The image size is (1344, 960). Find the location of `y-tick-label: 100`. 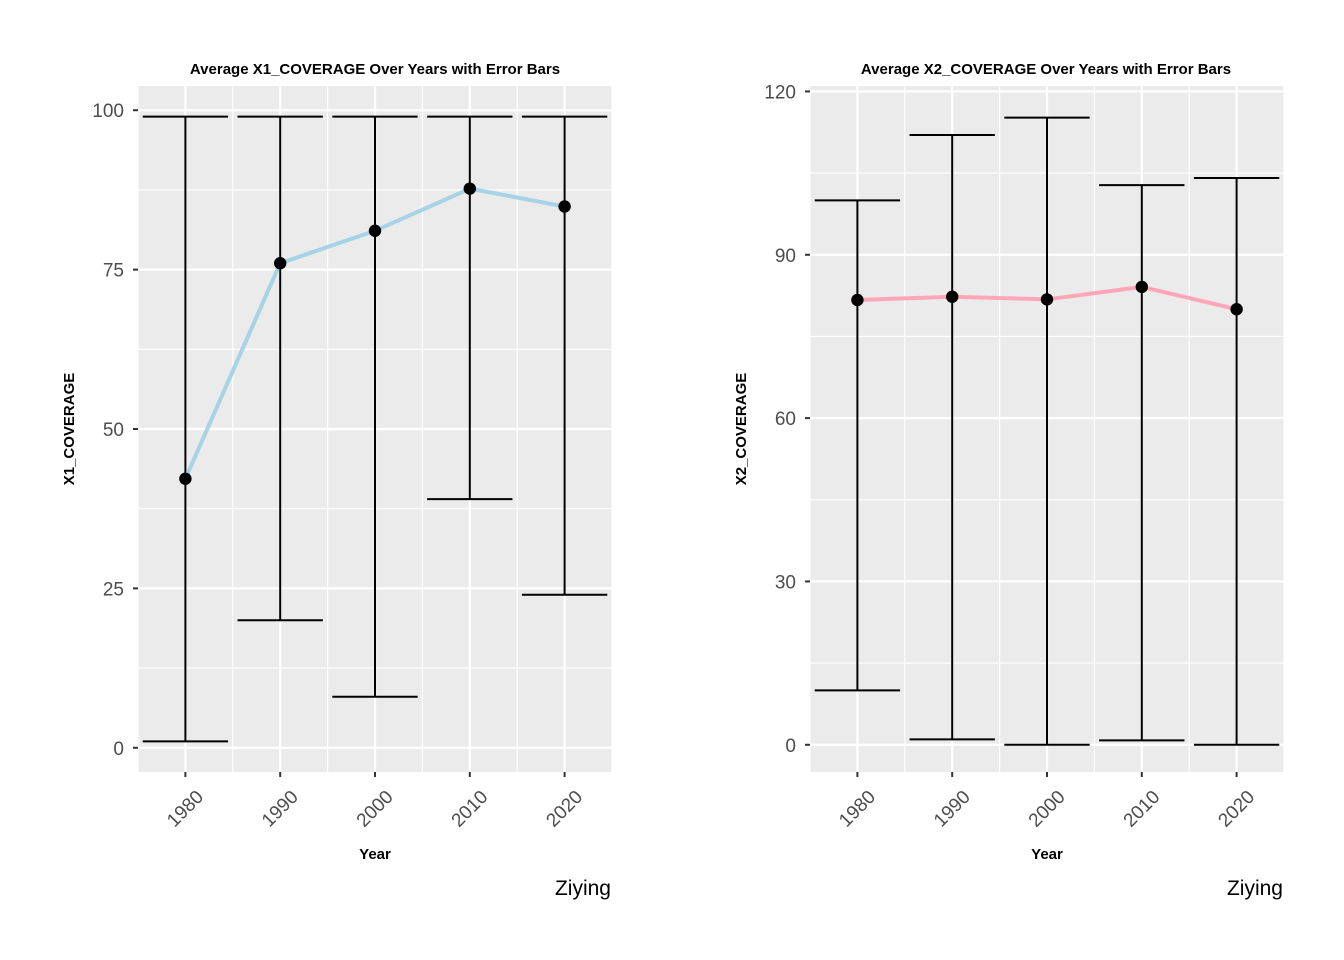

y-tick-label: 100 is located at coordinates (108, 111).